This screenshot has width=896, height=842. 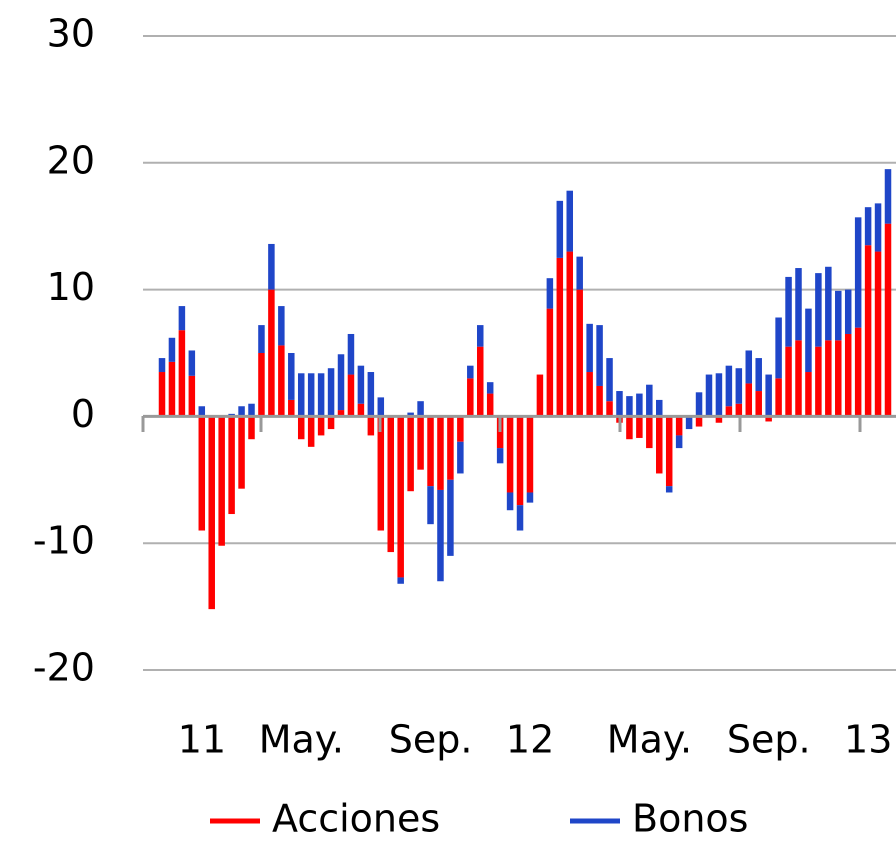 I want to click on legend-label: Acciones, so click(x=356, y=819).